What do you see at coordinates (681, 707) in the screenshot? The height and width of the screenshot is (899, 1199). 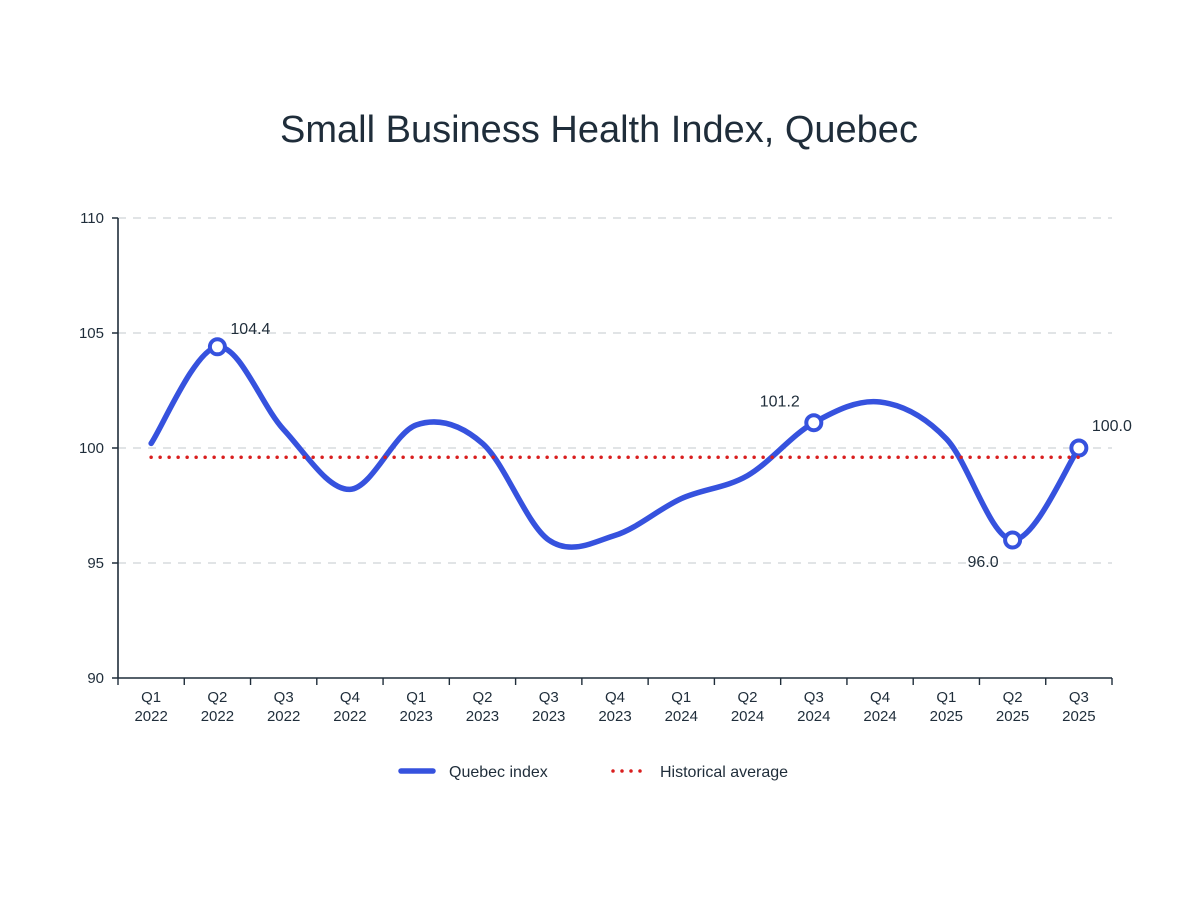 I see `x-tick-label: Q1 2024` at bounding box center [681, 707].